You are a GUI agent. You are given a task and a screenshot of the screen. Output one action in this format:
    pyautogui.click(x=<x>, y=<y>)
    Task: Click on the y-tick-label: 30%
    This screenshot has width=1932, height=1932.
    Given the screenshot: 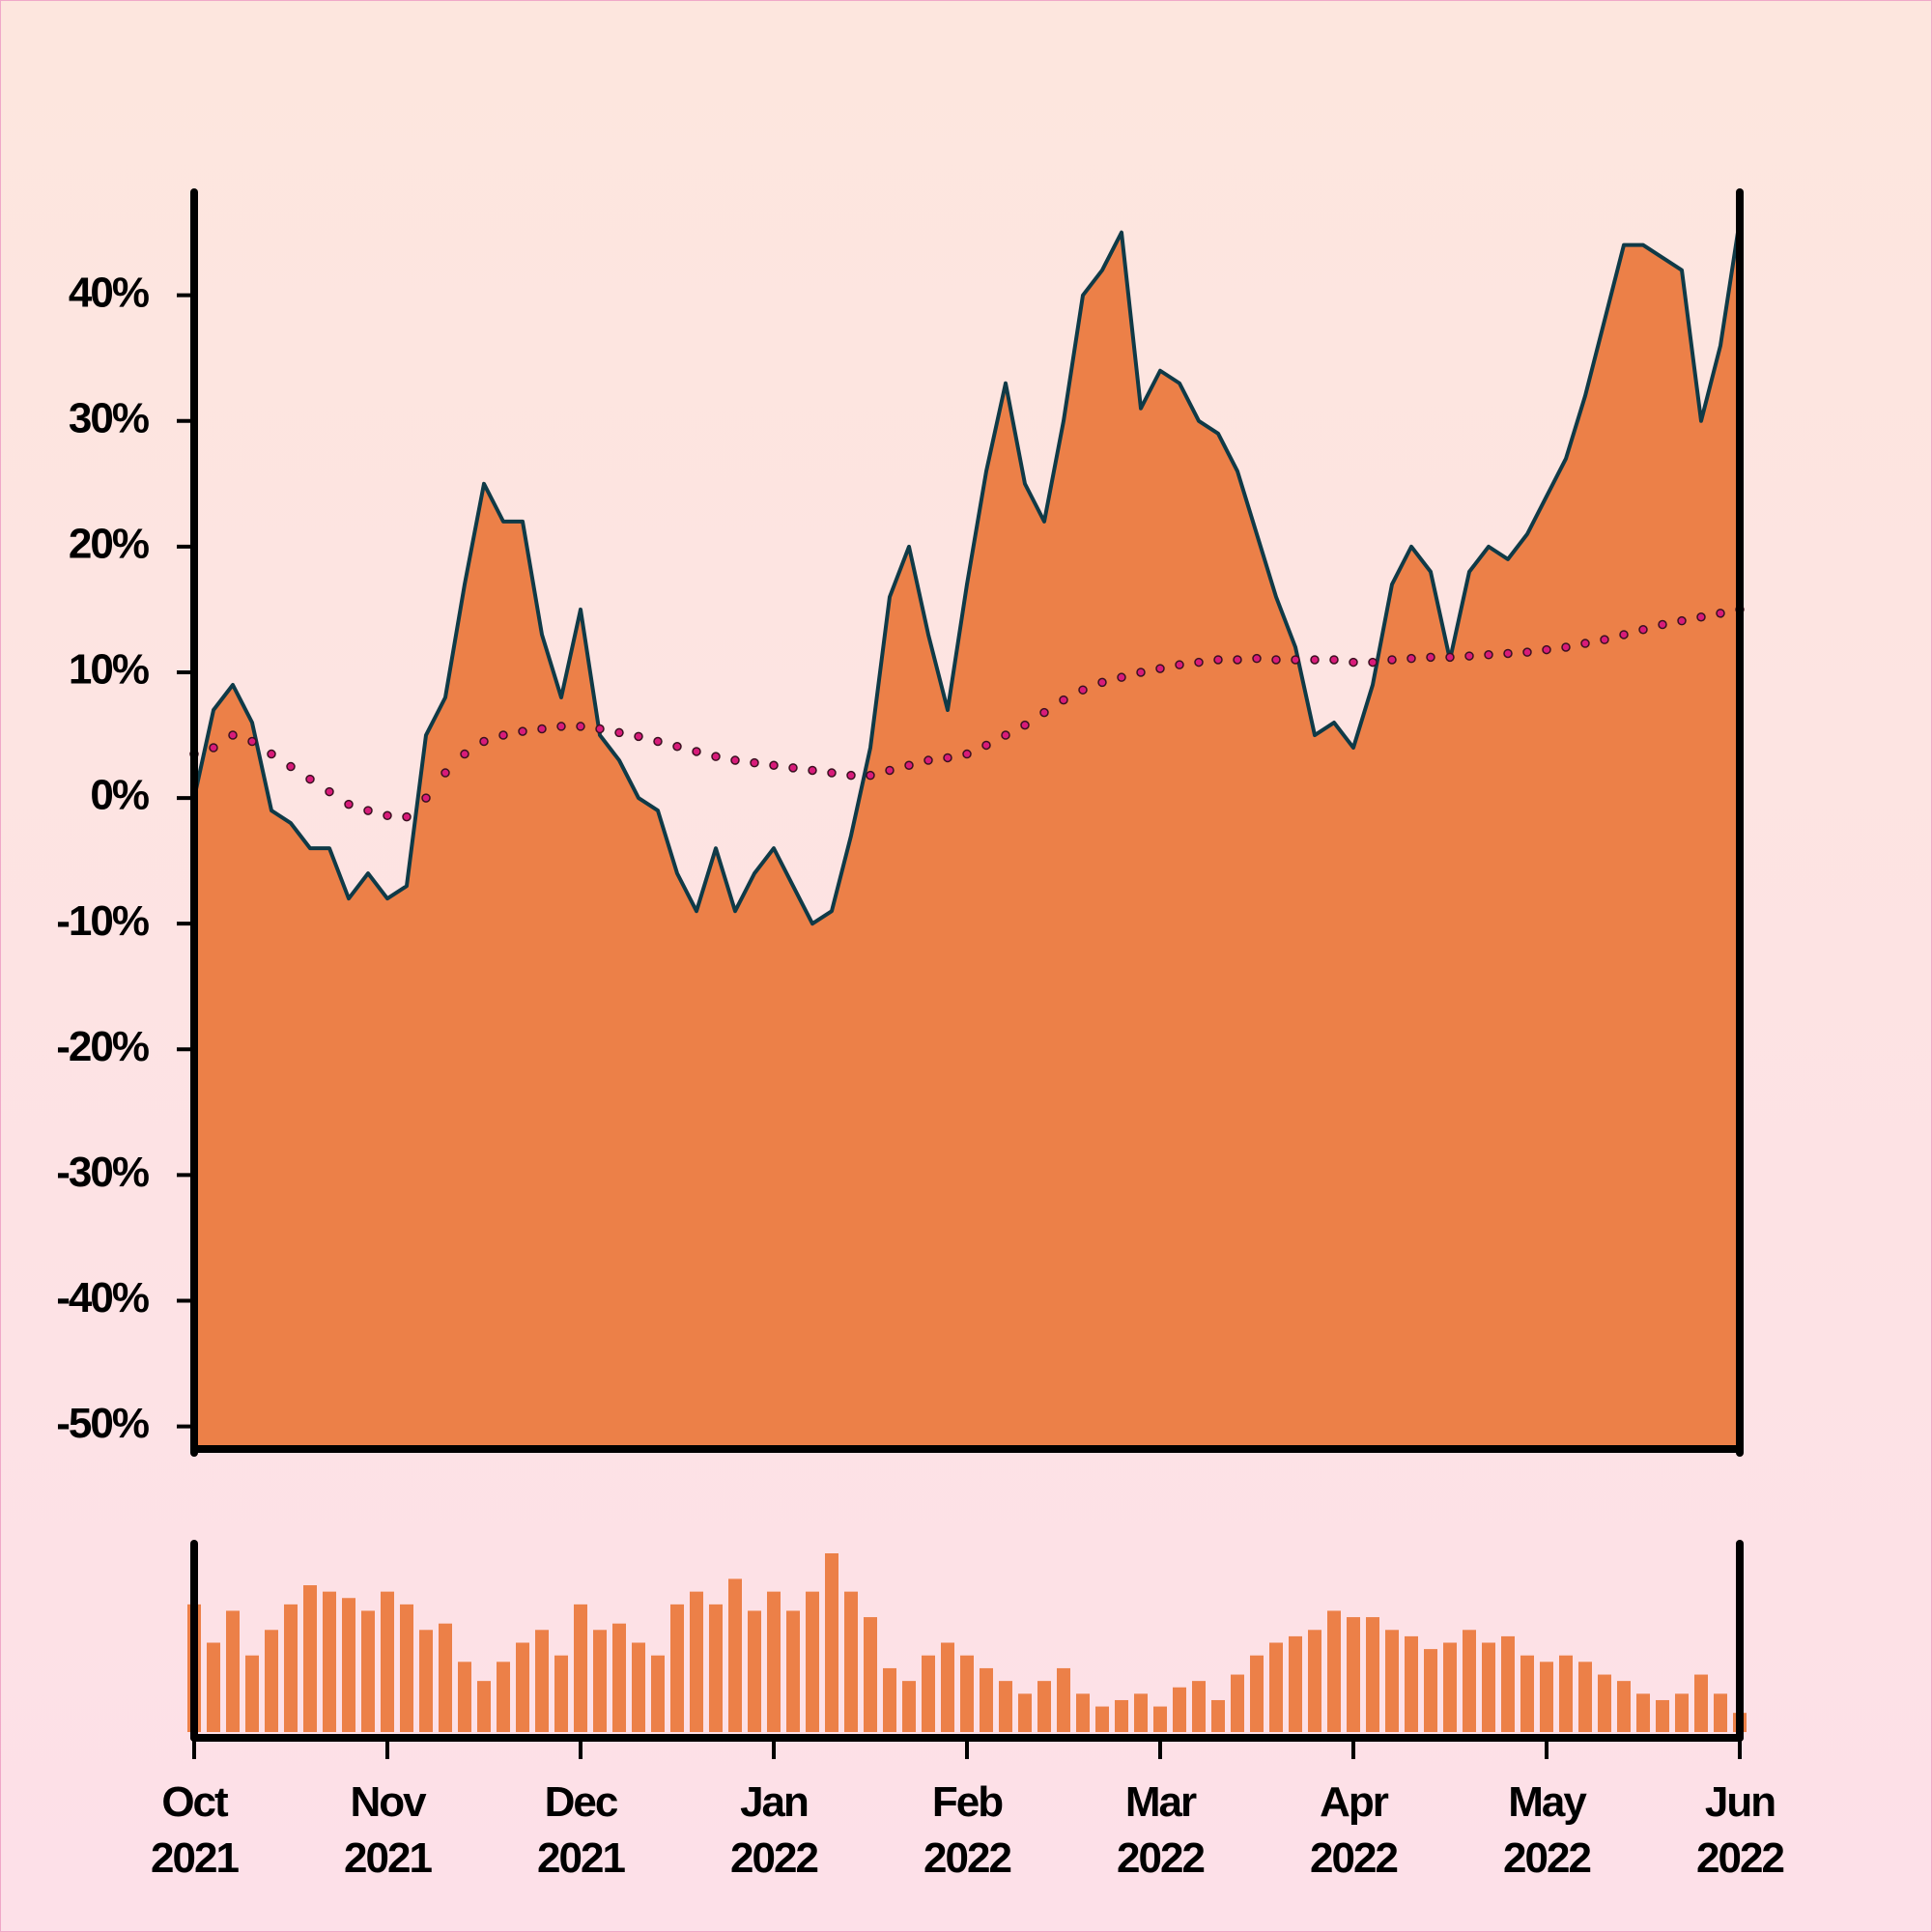 What is the action you would take?
    pyautogui.click(x=109, y=417)
    